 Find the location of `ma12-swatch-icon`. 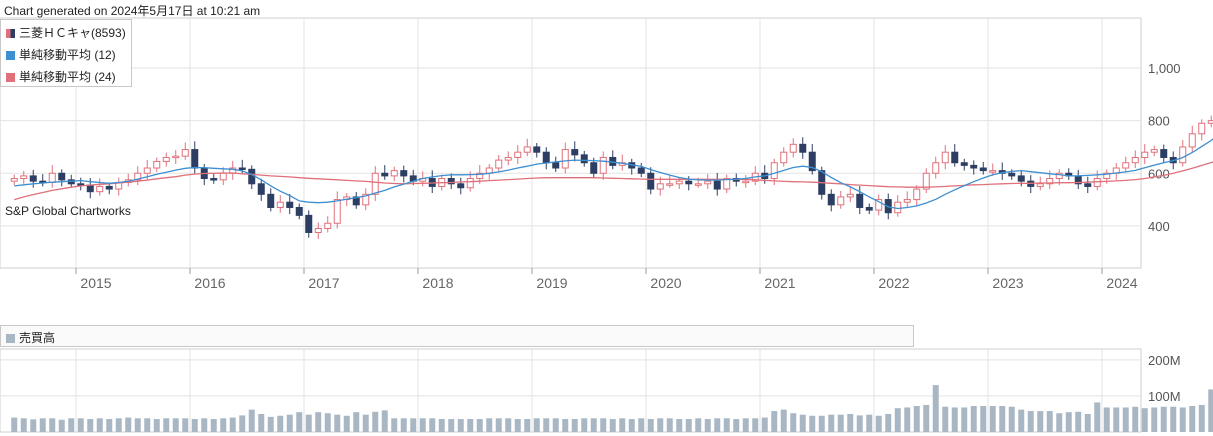

ma12-swatch-icon is located at coordinates (10, 55).